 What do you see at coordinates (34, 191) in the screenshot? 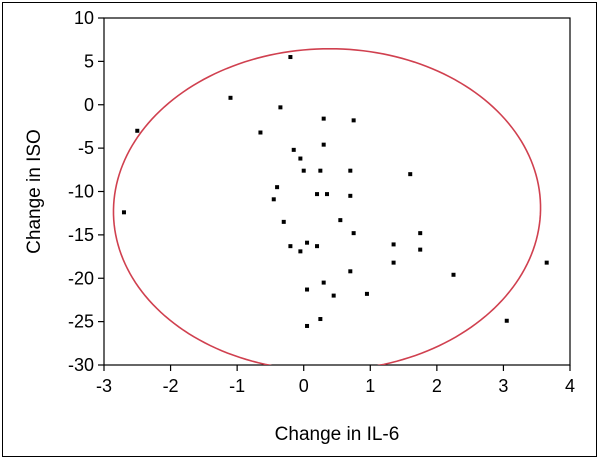
I see `y-axis-title: Change in ISO` at bounding box center [34, 191].